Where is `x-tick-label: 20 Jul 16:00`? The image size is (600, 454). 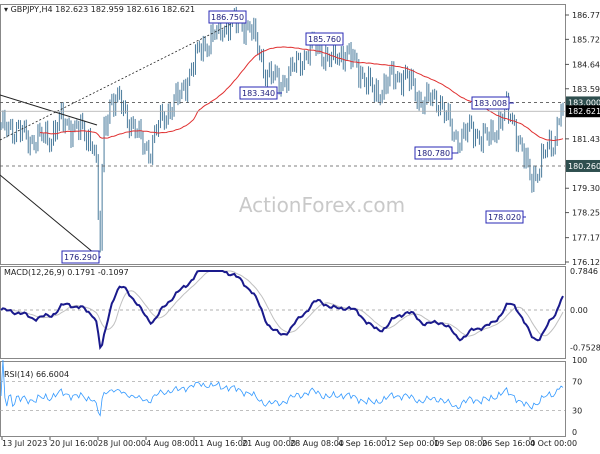
x-tick-label: 20 Jul 16:00 is located at coordinates (74, 443).